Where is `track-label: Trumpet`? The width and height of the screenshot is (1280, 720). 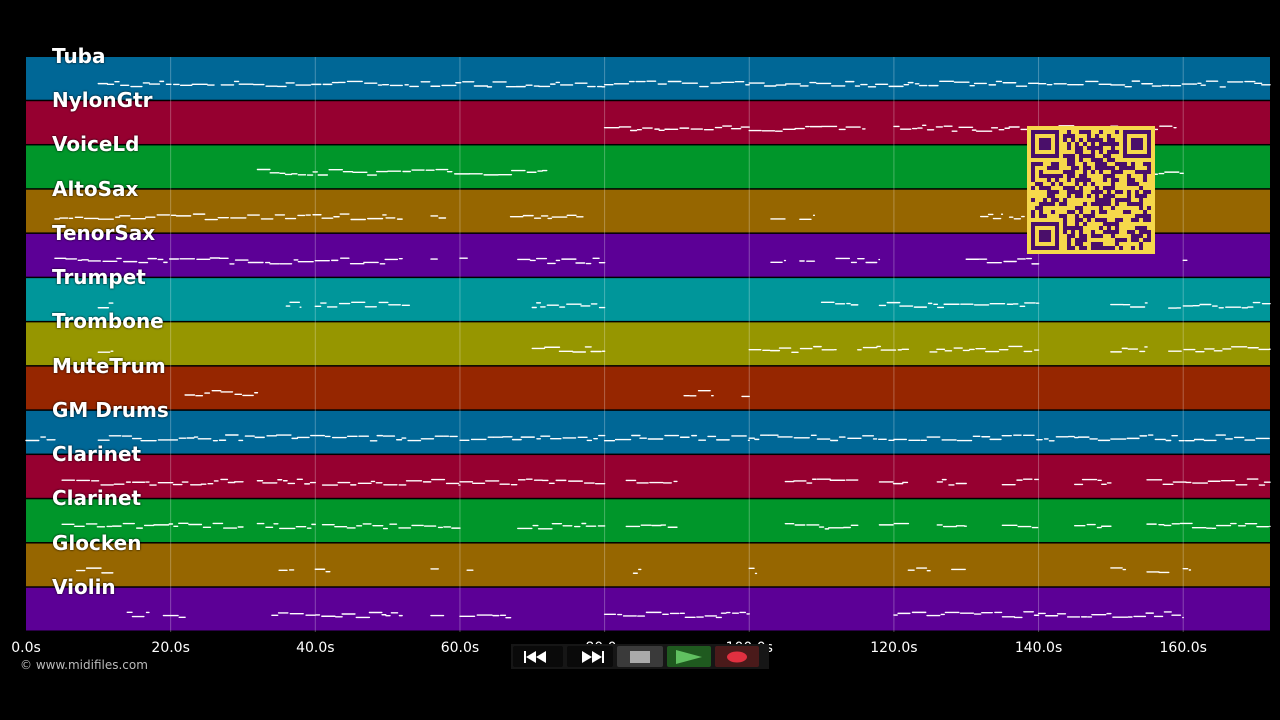 track-label: Trumpet is located at coordinates (99, 277).